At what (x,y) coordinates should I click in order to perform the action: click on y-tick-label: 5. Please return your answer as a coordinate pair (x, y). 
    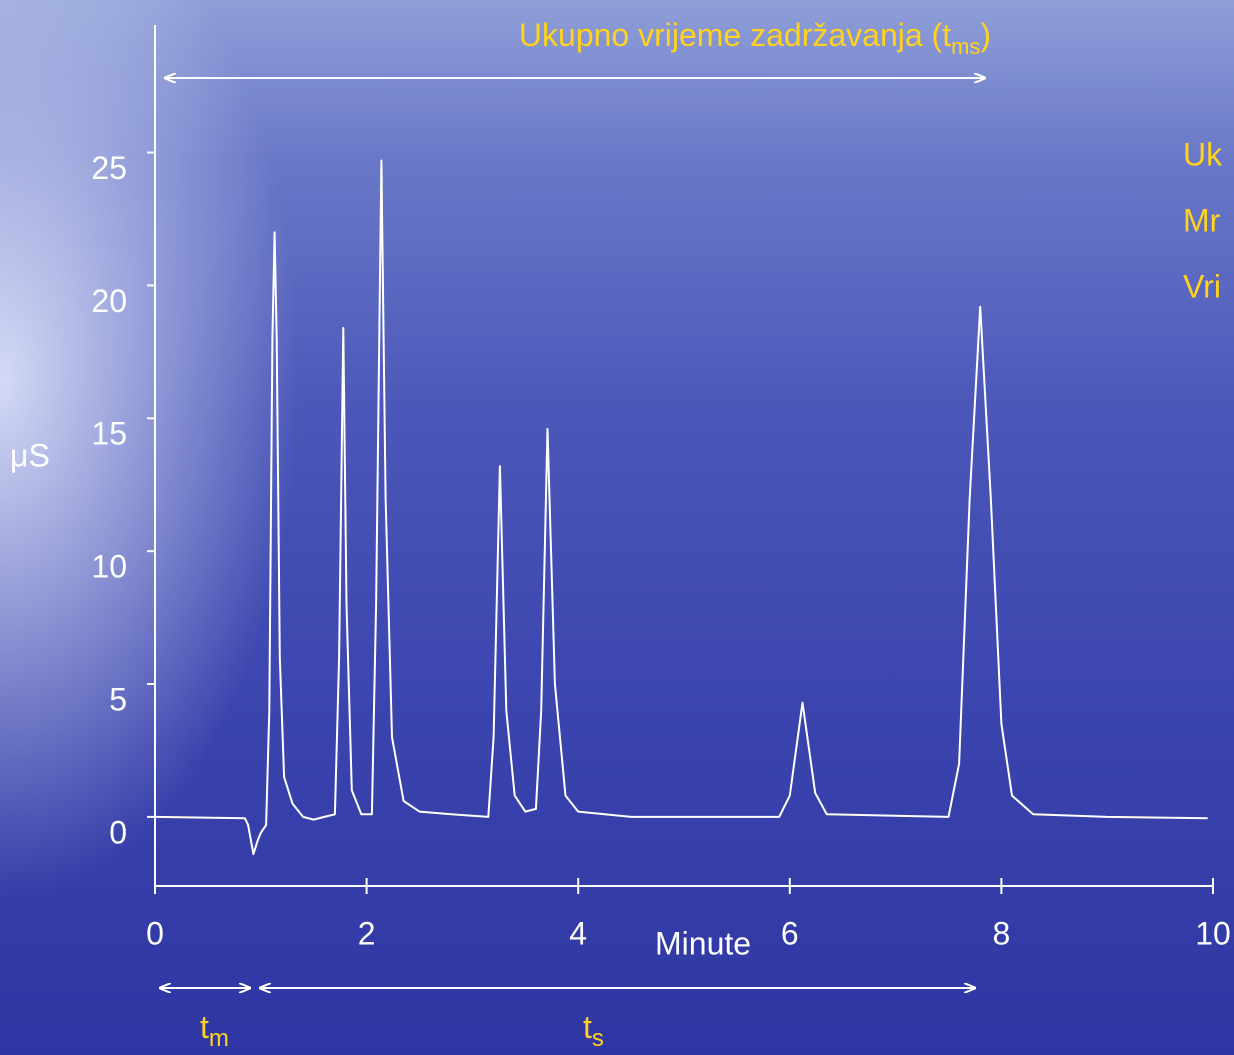
    Looking at the image, I should click on (118, 699).